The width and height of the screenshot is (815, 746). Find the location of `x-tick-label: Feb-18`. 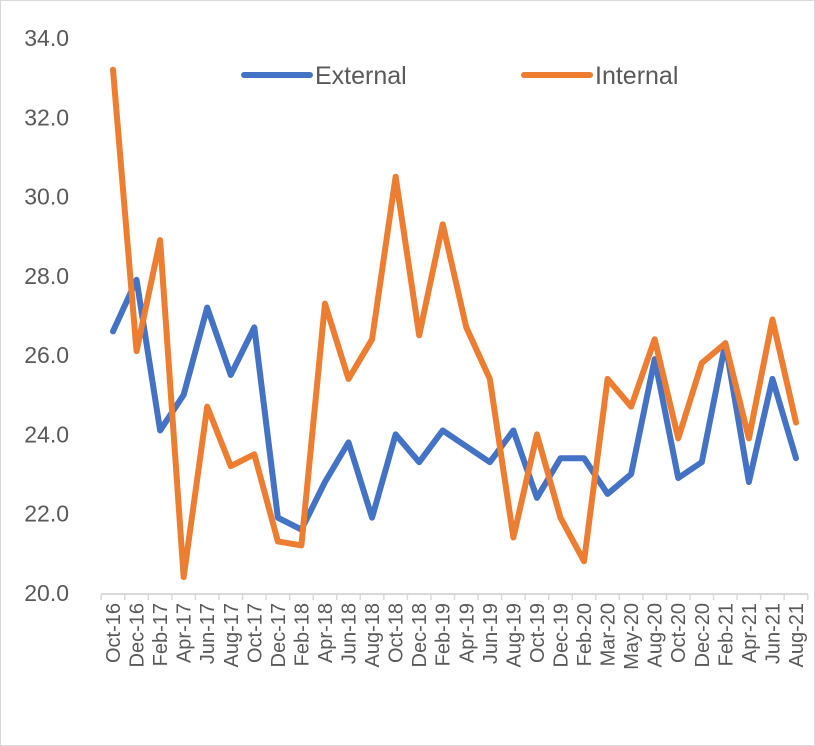

x-tick-label: Feb-18 is located at coordinates (302, 634).